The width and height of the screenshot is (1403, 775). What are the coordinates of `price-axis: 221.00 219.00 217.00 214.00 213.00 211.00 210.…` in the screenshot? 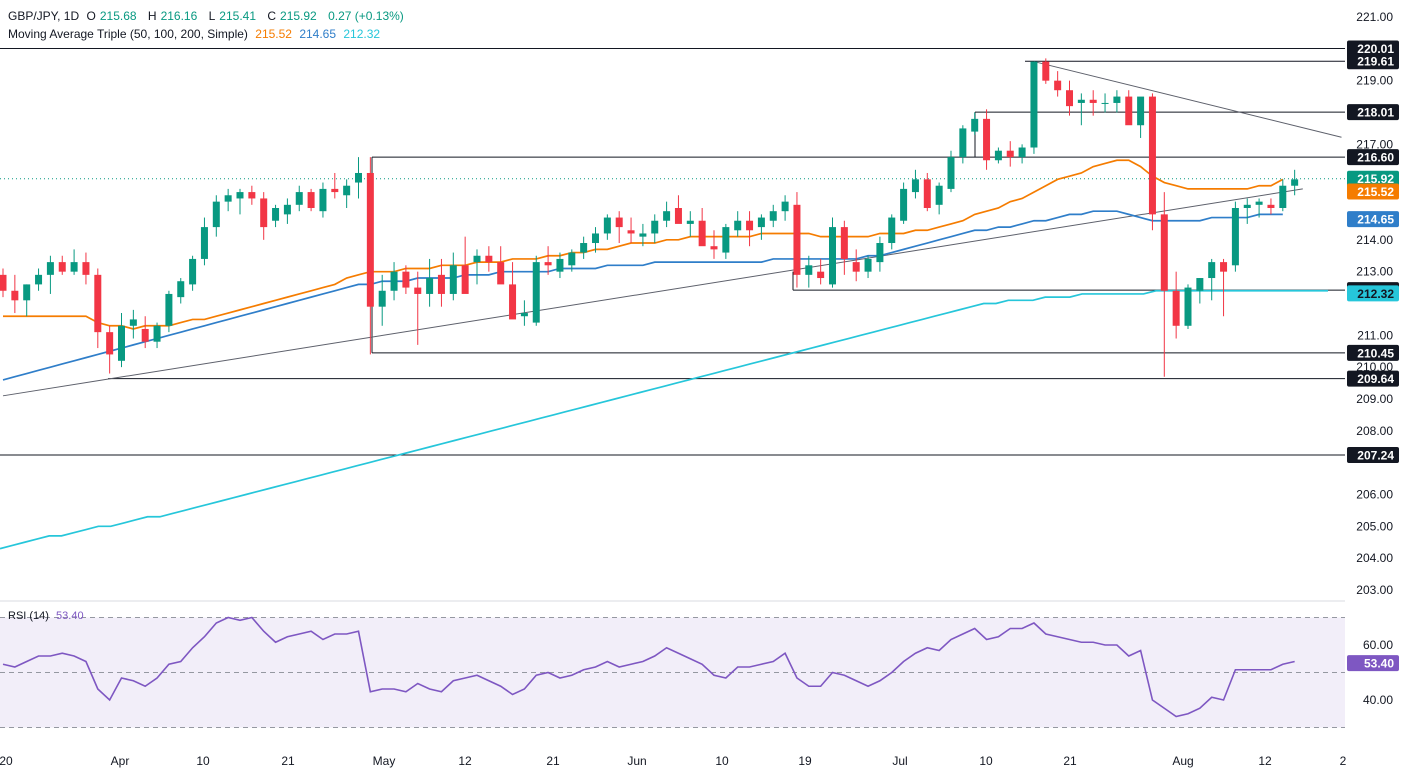 It's located at (1374, 387).